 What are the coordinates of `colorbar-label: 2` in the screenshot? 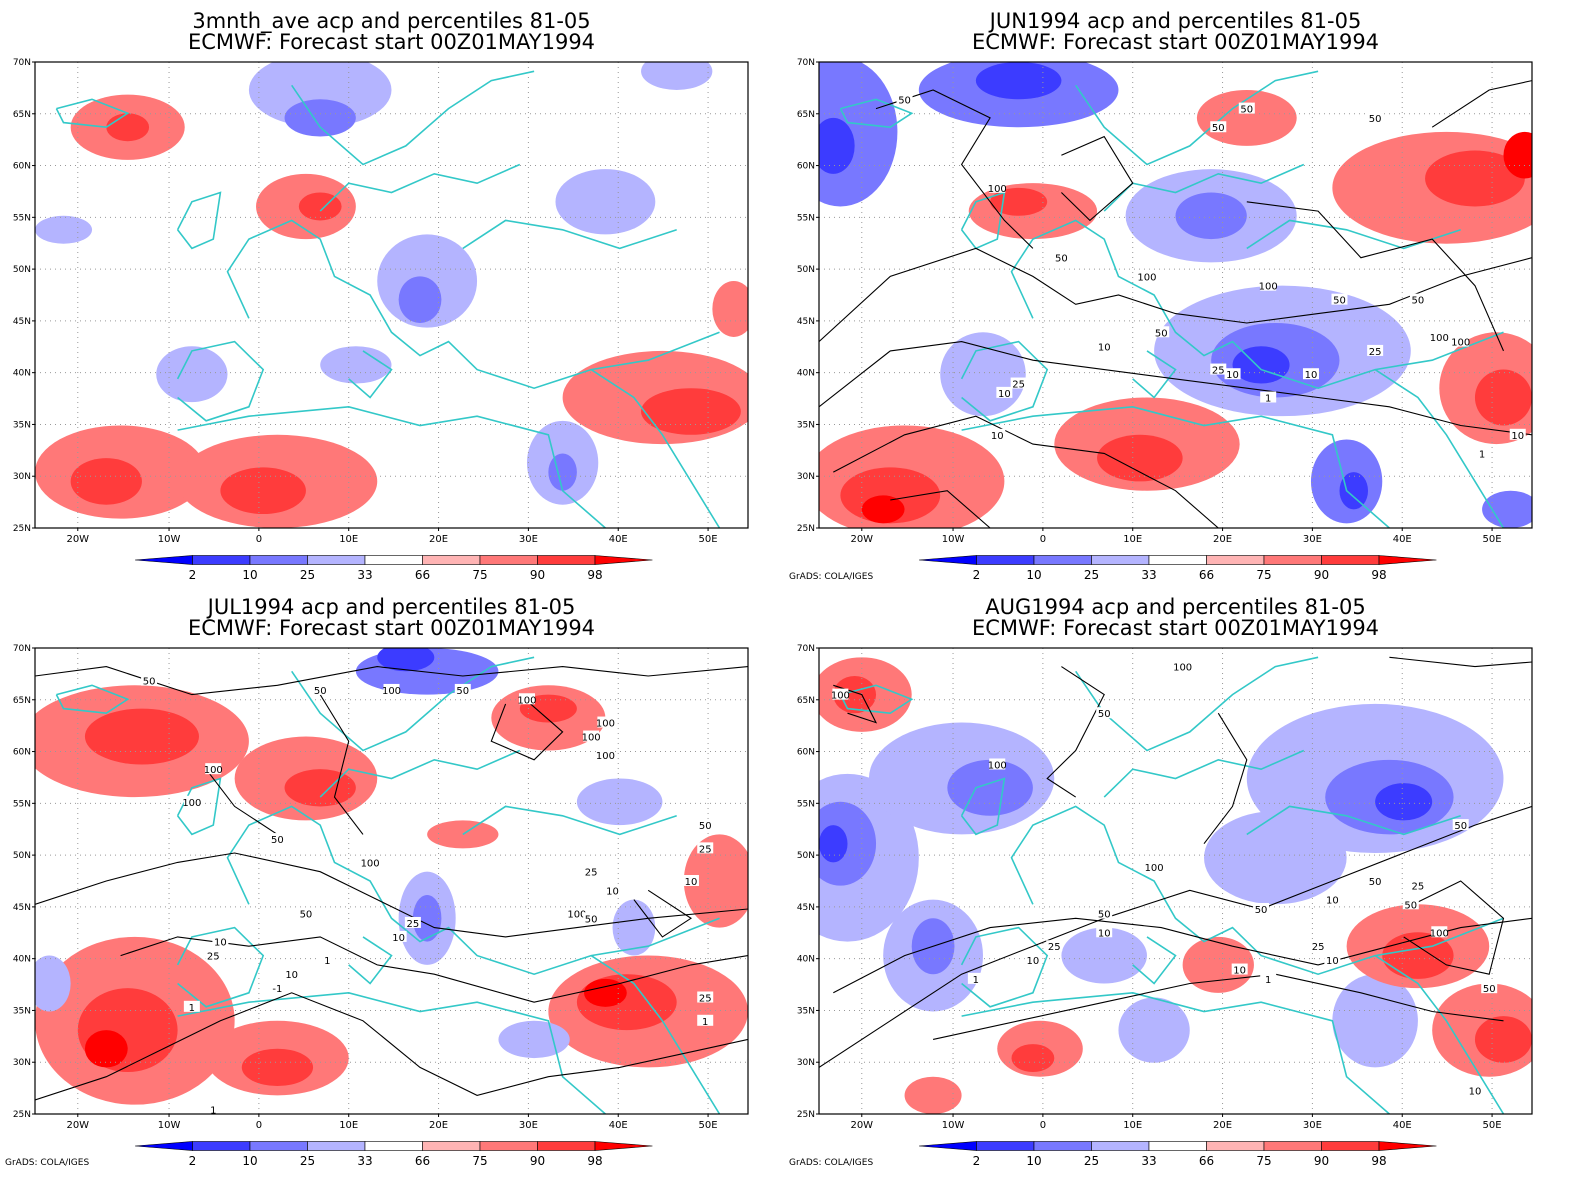 It's located at (193, 1161).